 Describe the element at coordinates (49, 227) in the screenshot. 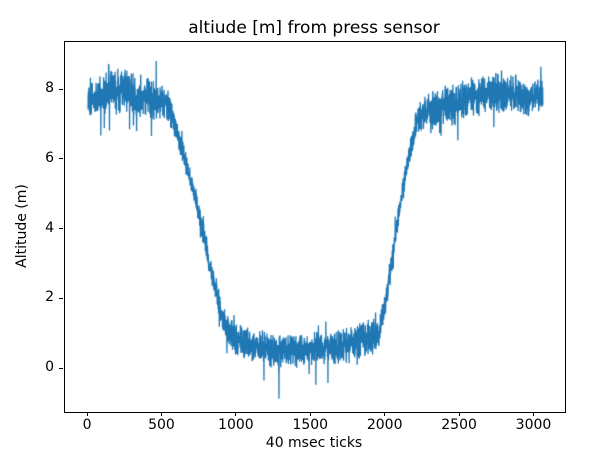

I see `y-tick-label: 4` at that location.